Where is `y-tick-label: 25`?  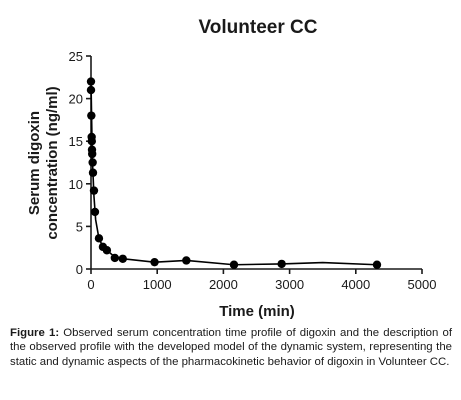 y-tick-label: 25 is located at coordinates (76, 56).